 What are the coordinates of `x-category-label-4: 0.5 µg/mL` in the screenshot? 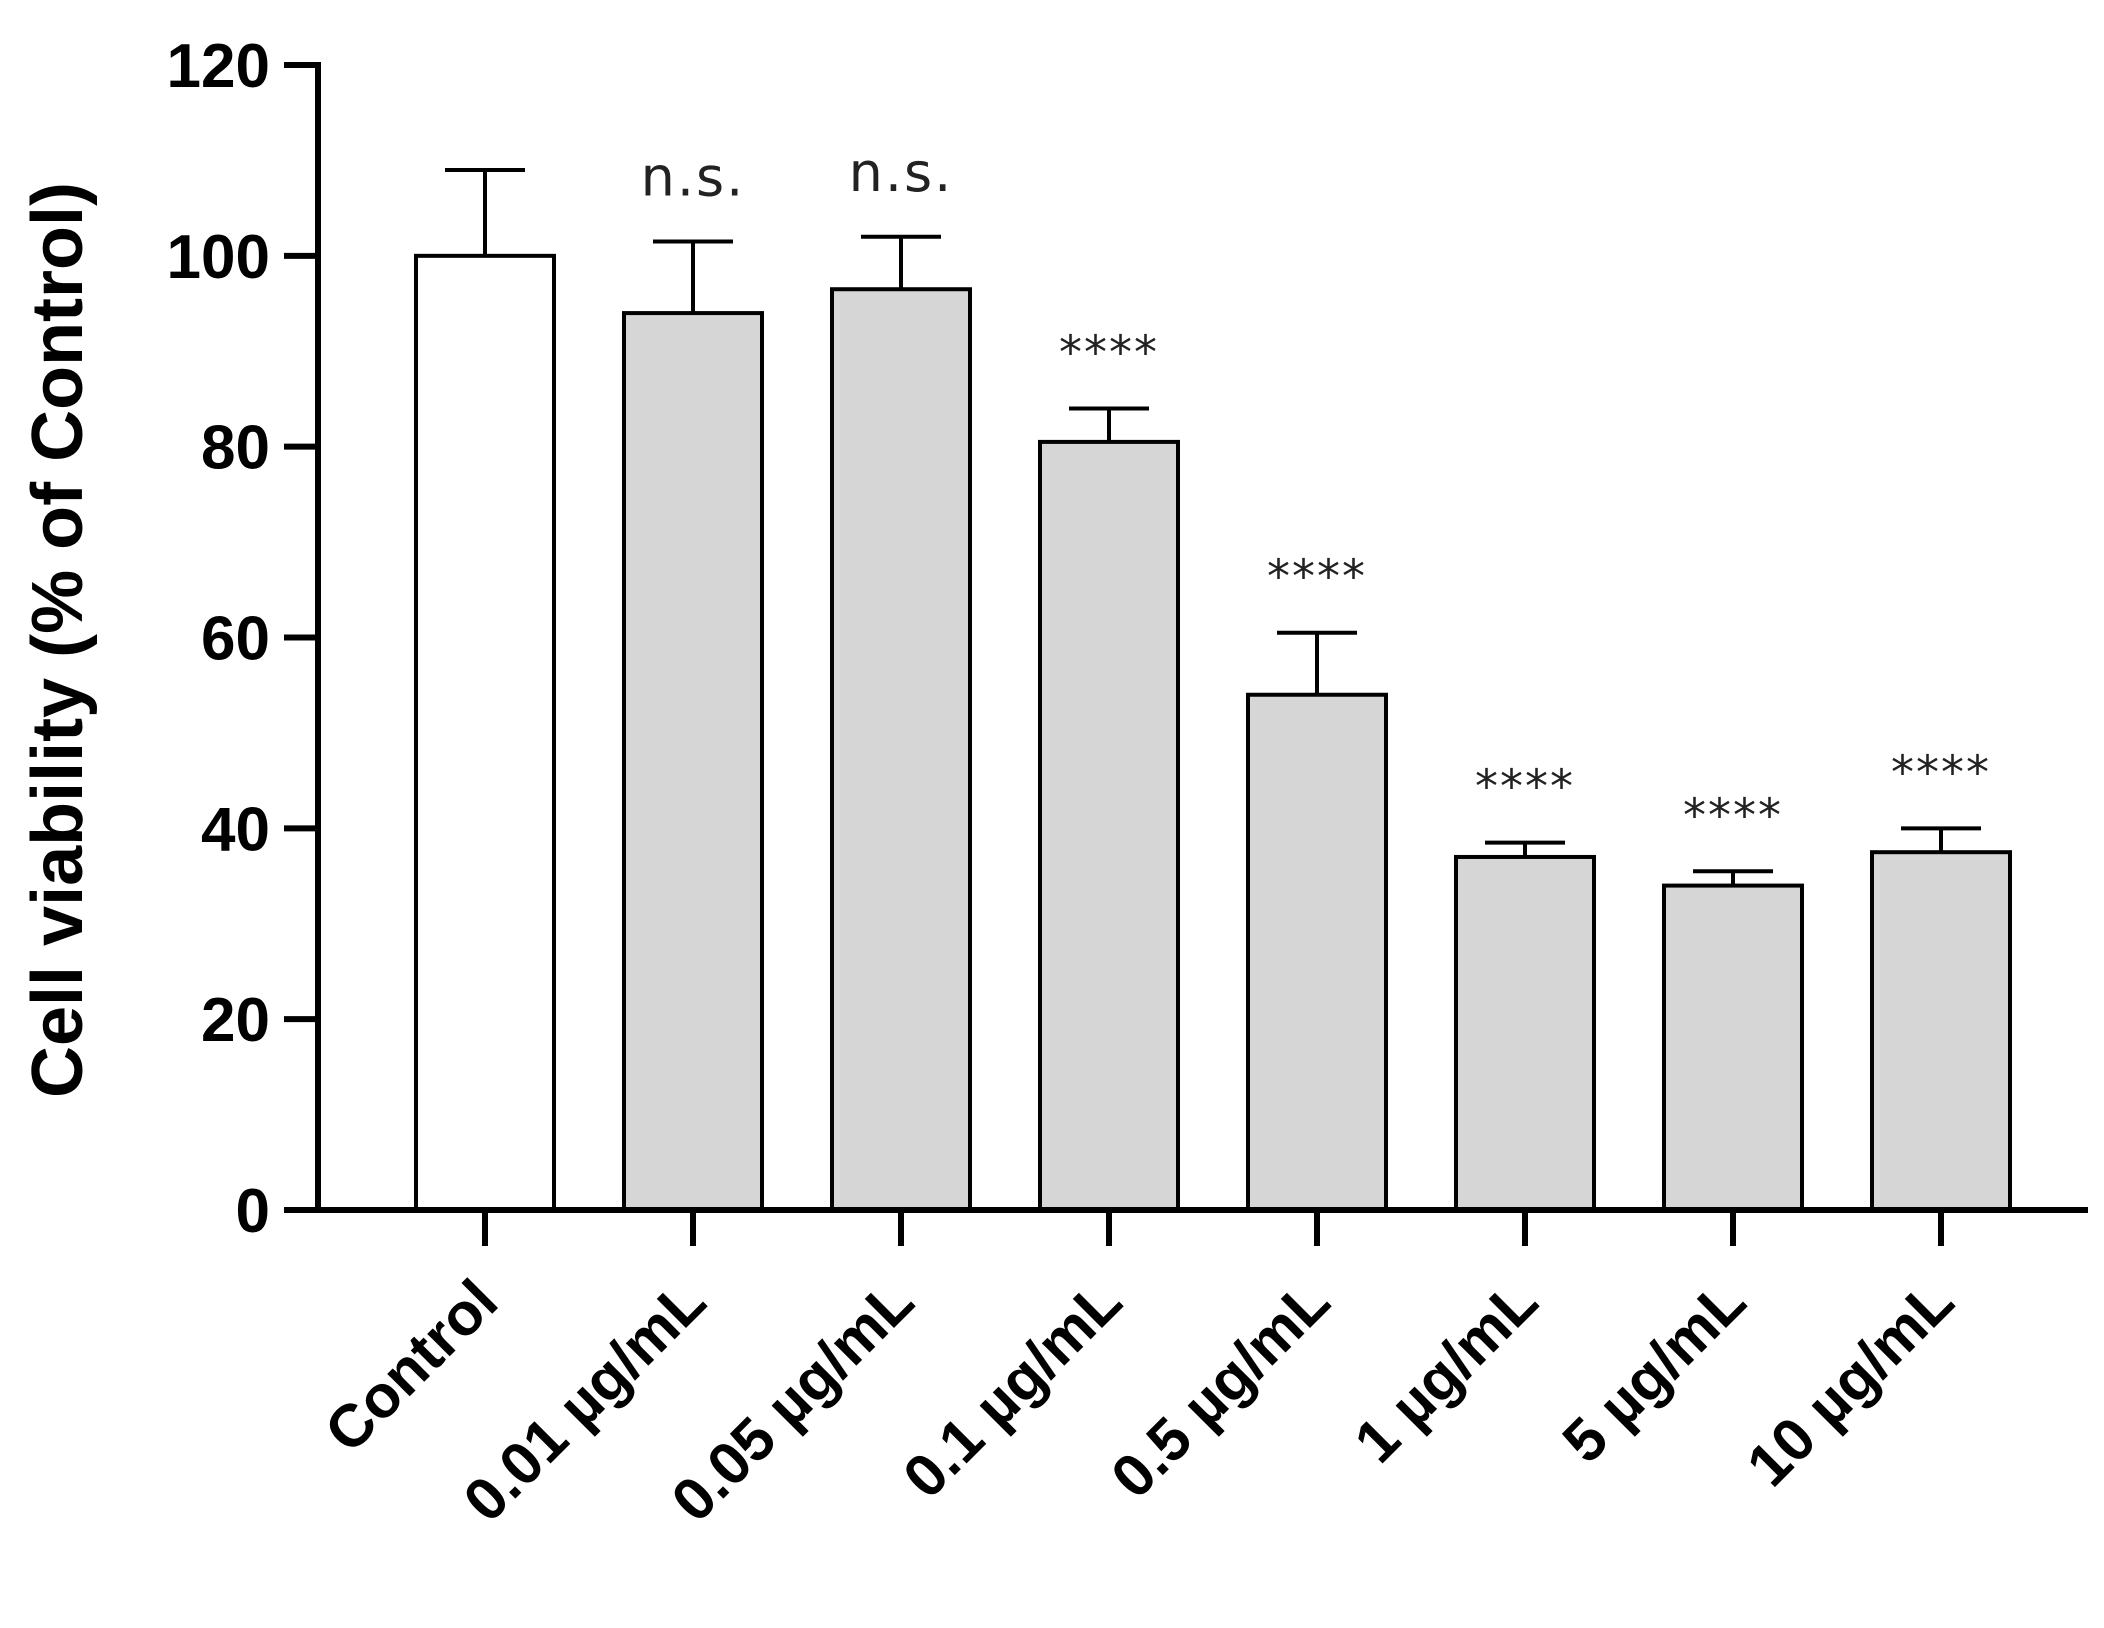 It's located at (1220, 1389).